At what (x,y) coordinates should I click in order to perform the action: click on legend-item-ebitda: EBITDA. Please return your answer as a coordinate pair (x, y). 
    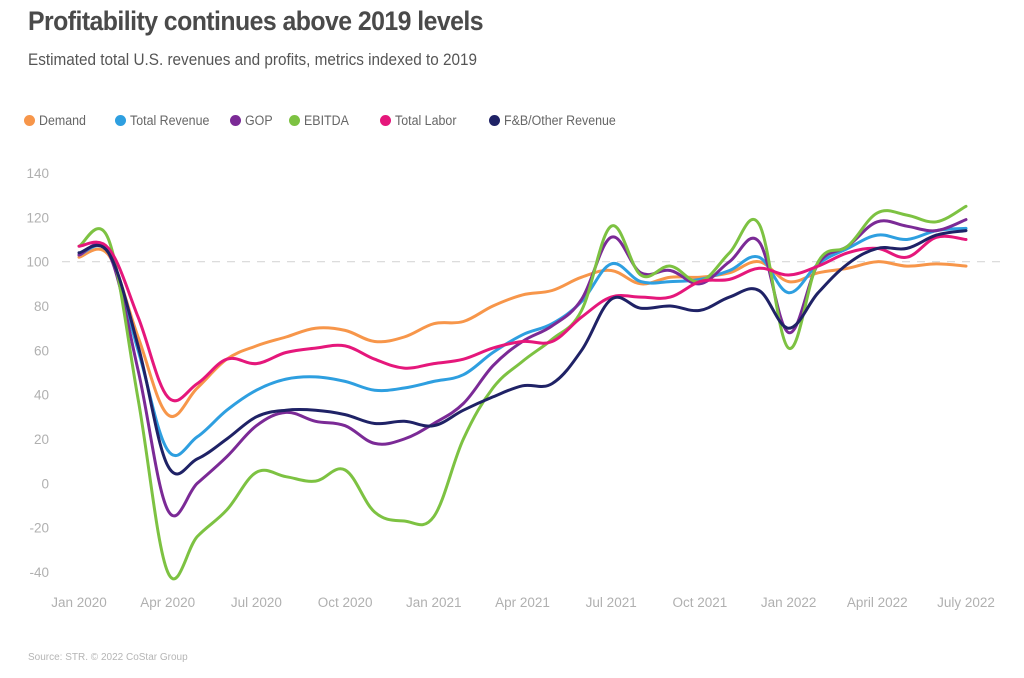
    Looking at the image, I should click on (321, 120).